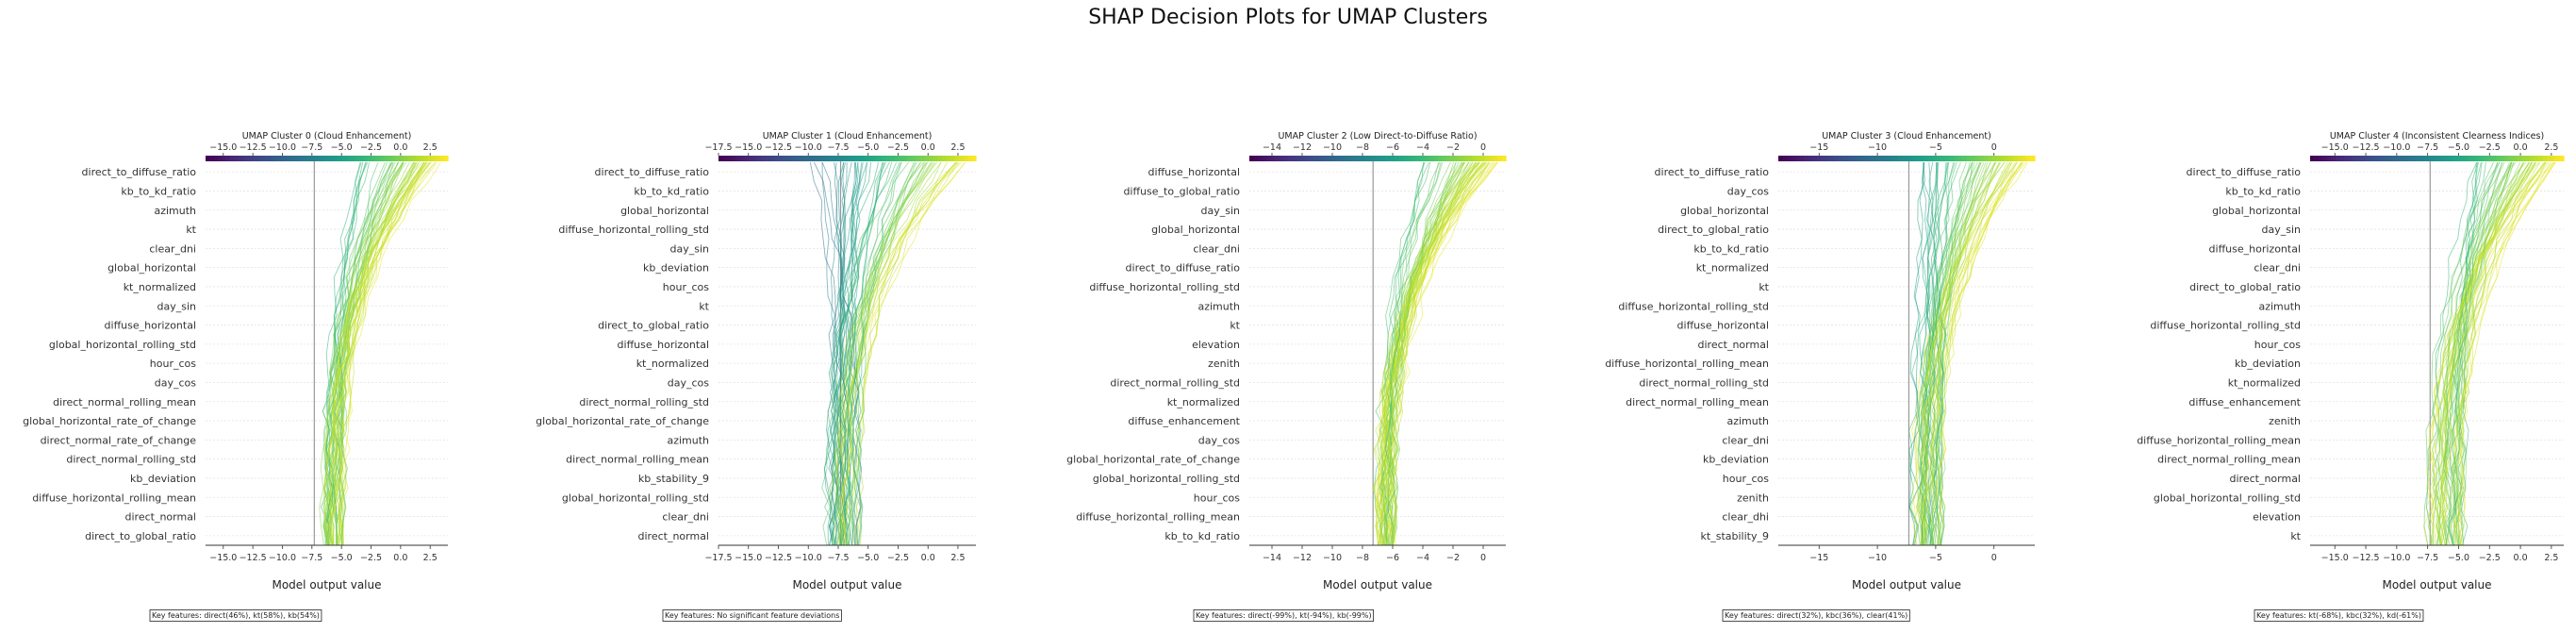 The width and height of the screenshot is (2576, 633). I want to click on x-tick-label: −2.5, so click(2490, 558).